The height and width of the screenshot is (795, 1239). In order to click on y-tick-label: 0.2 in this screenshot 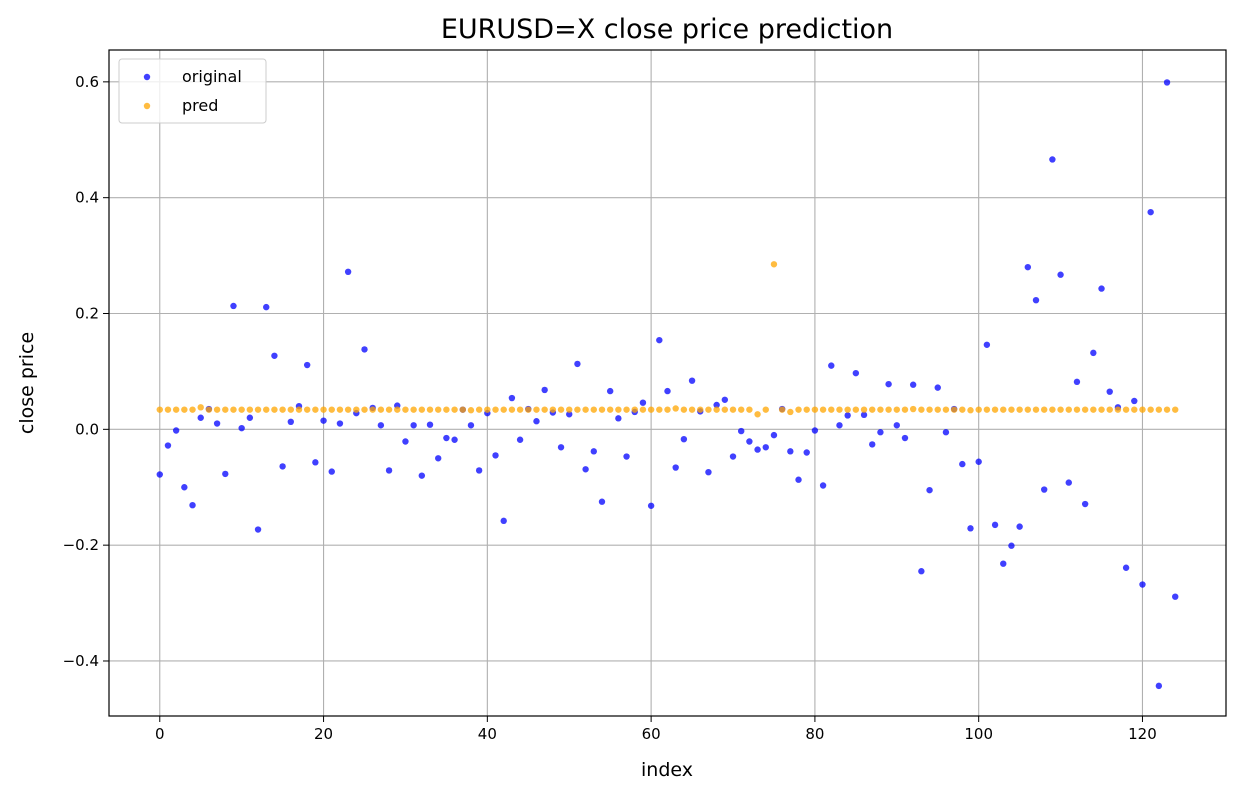, I will do `click(87, 314)`.